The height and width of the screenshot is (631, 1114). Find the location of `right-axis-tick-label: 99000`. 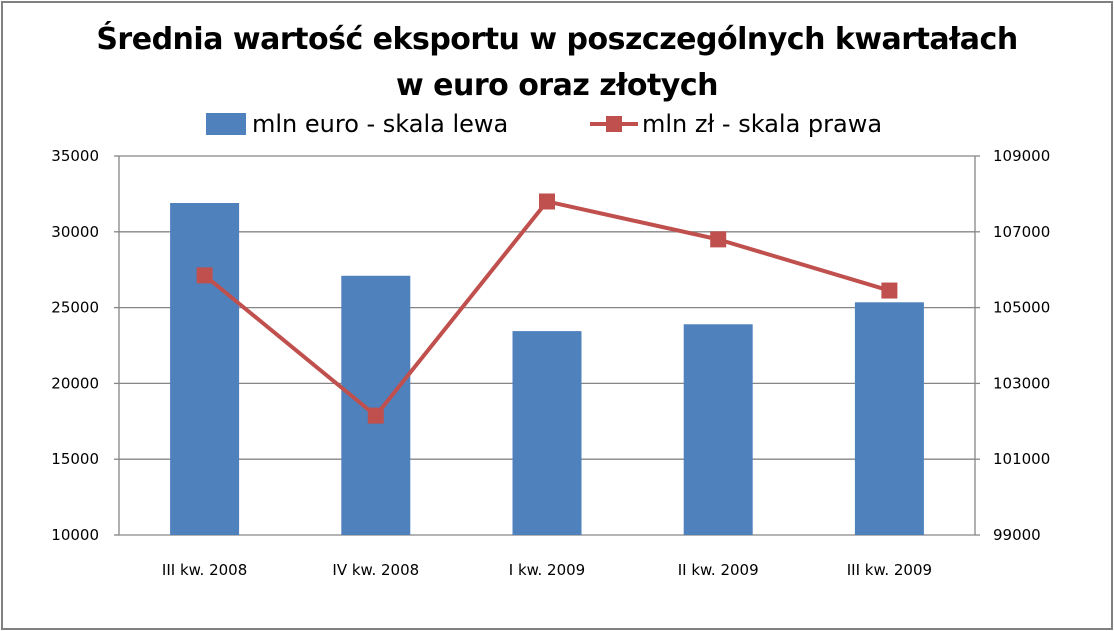

right-axis-tick-label: 99000 is located at coordinates (1017, 535).